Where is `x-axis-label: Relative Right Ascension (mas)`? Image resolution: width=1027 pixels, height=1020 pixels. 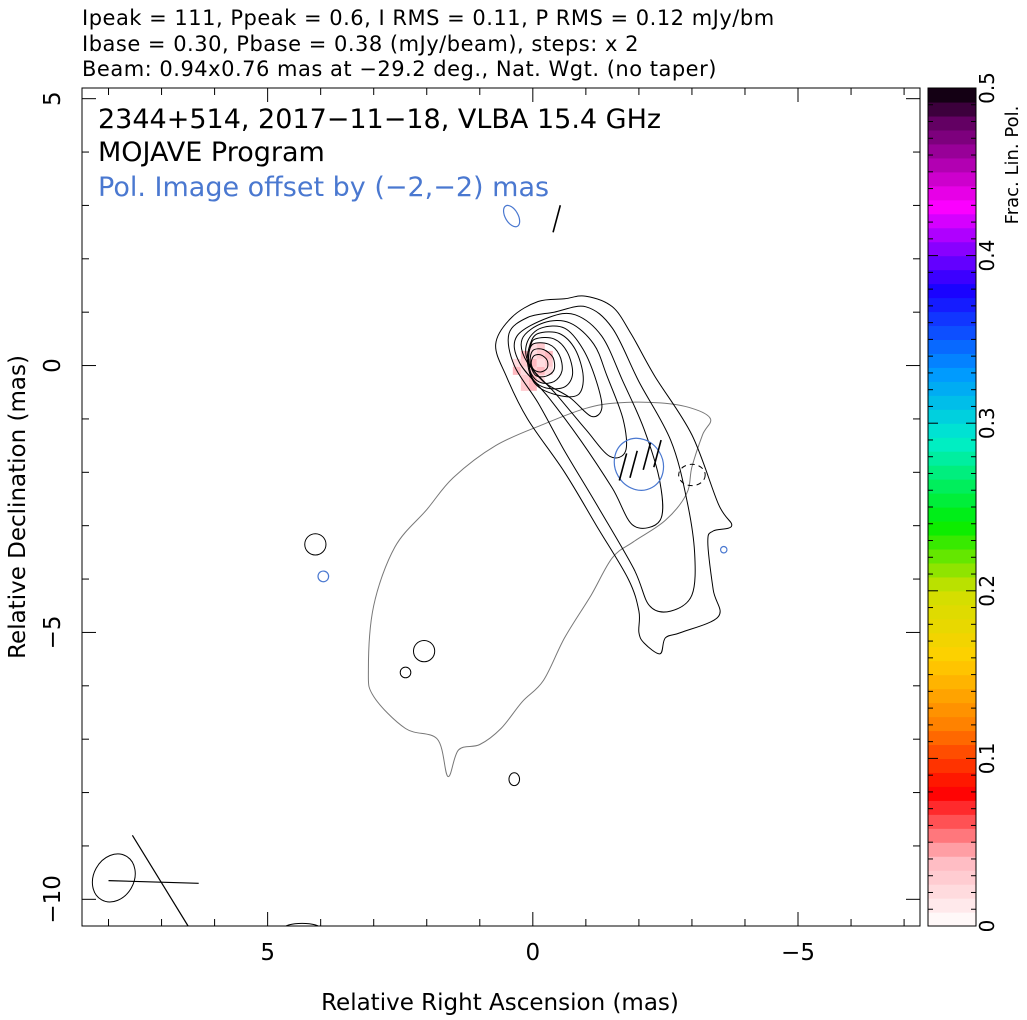
x-axis-label: Relative Right Ascension (mas) is located at coordinates (500, 1003).